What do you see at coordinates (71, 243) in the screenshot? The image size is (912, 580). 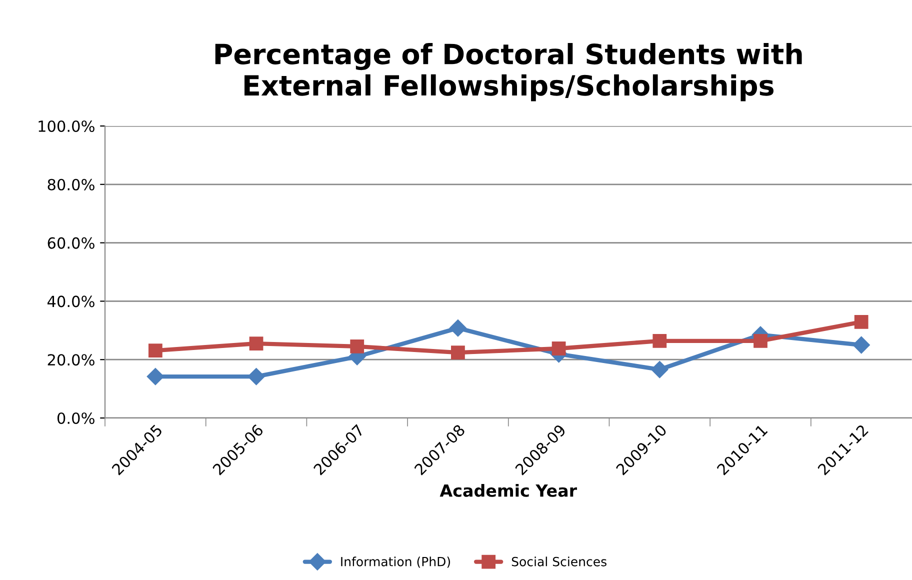 I see `y-tick-label: 60.0%` at bounding box center [71, 243].